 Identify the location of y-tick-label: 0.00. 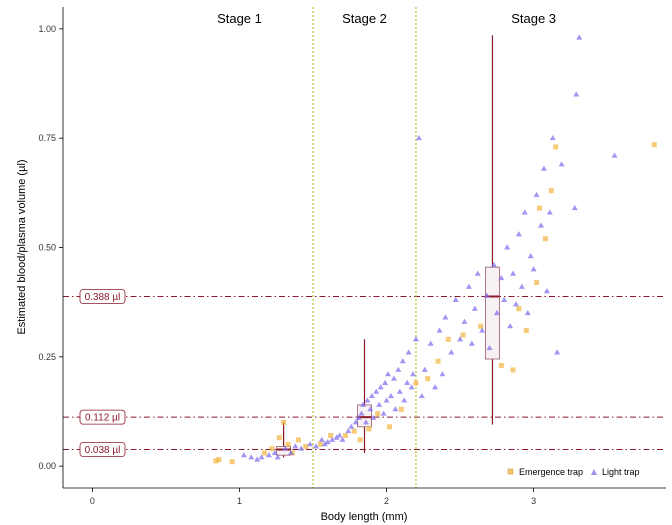
(47, 466).